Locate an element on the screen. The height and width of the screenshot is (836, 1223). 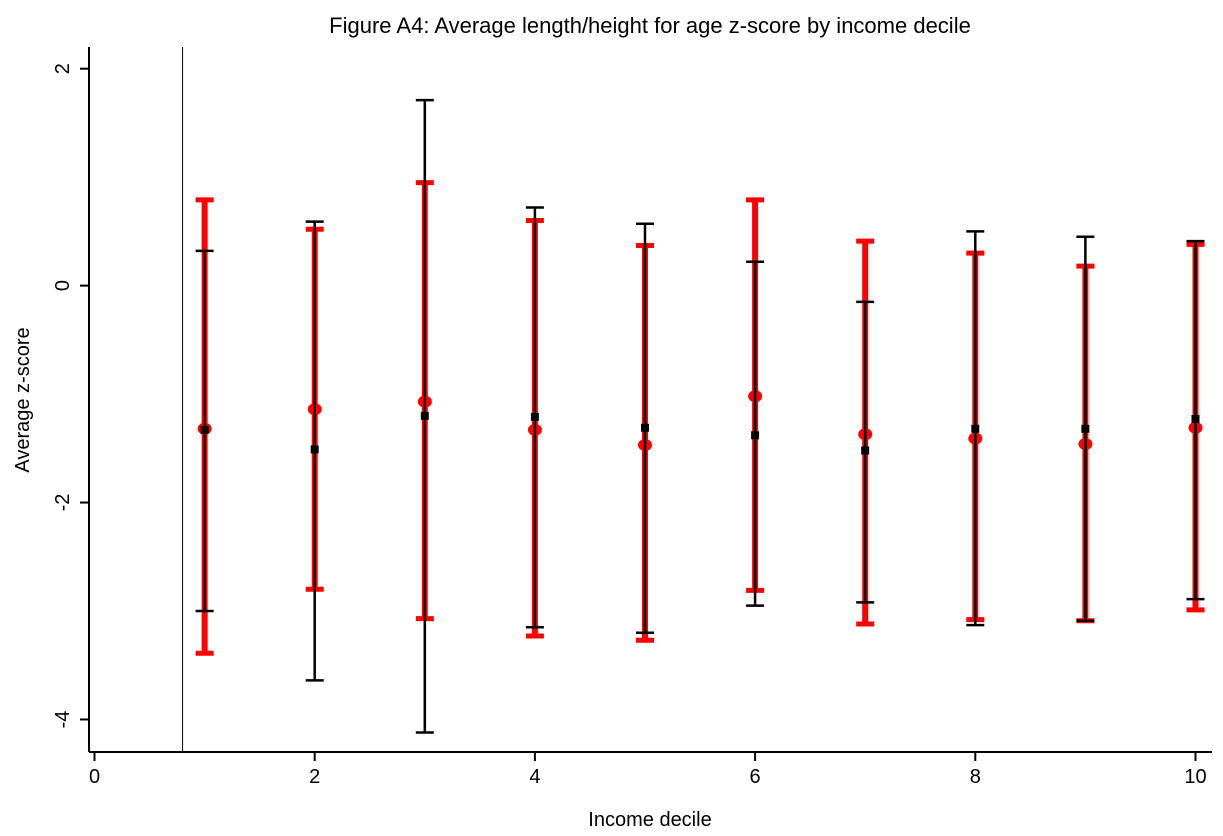
x-tick-label: 4 is located at coordinates (534, 777).